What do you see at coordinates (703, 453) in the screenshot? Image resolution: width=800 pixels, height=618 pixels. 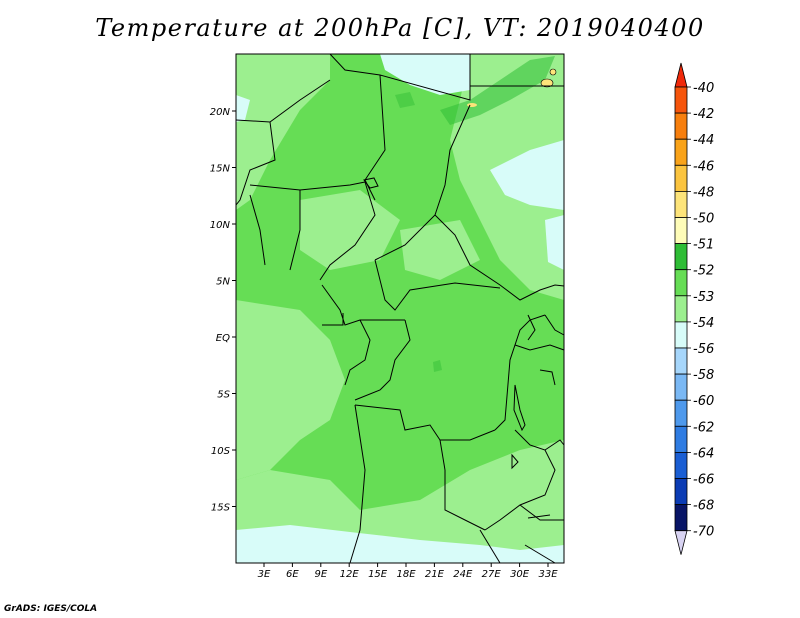 I see `colorbar-label: -64` at bounding box center [703, 453].